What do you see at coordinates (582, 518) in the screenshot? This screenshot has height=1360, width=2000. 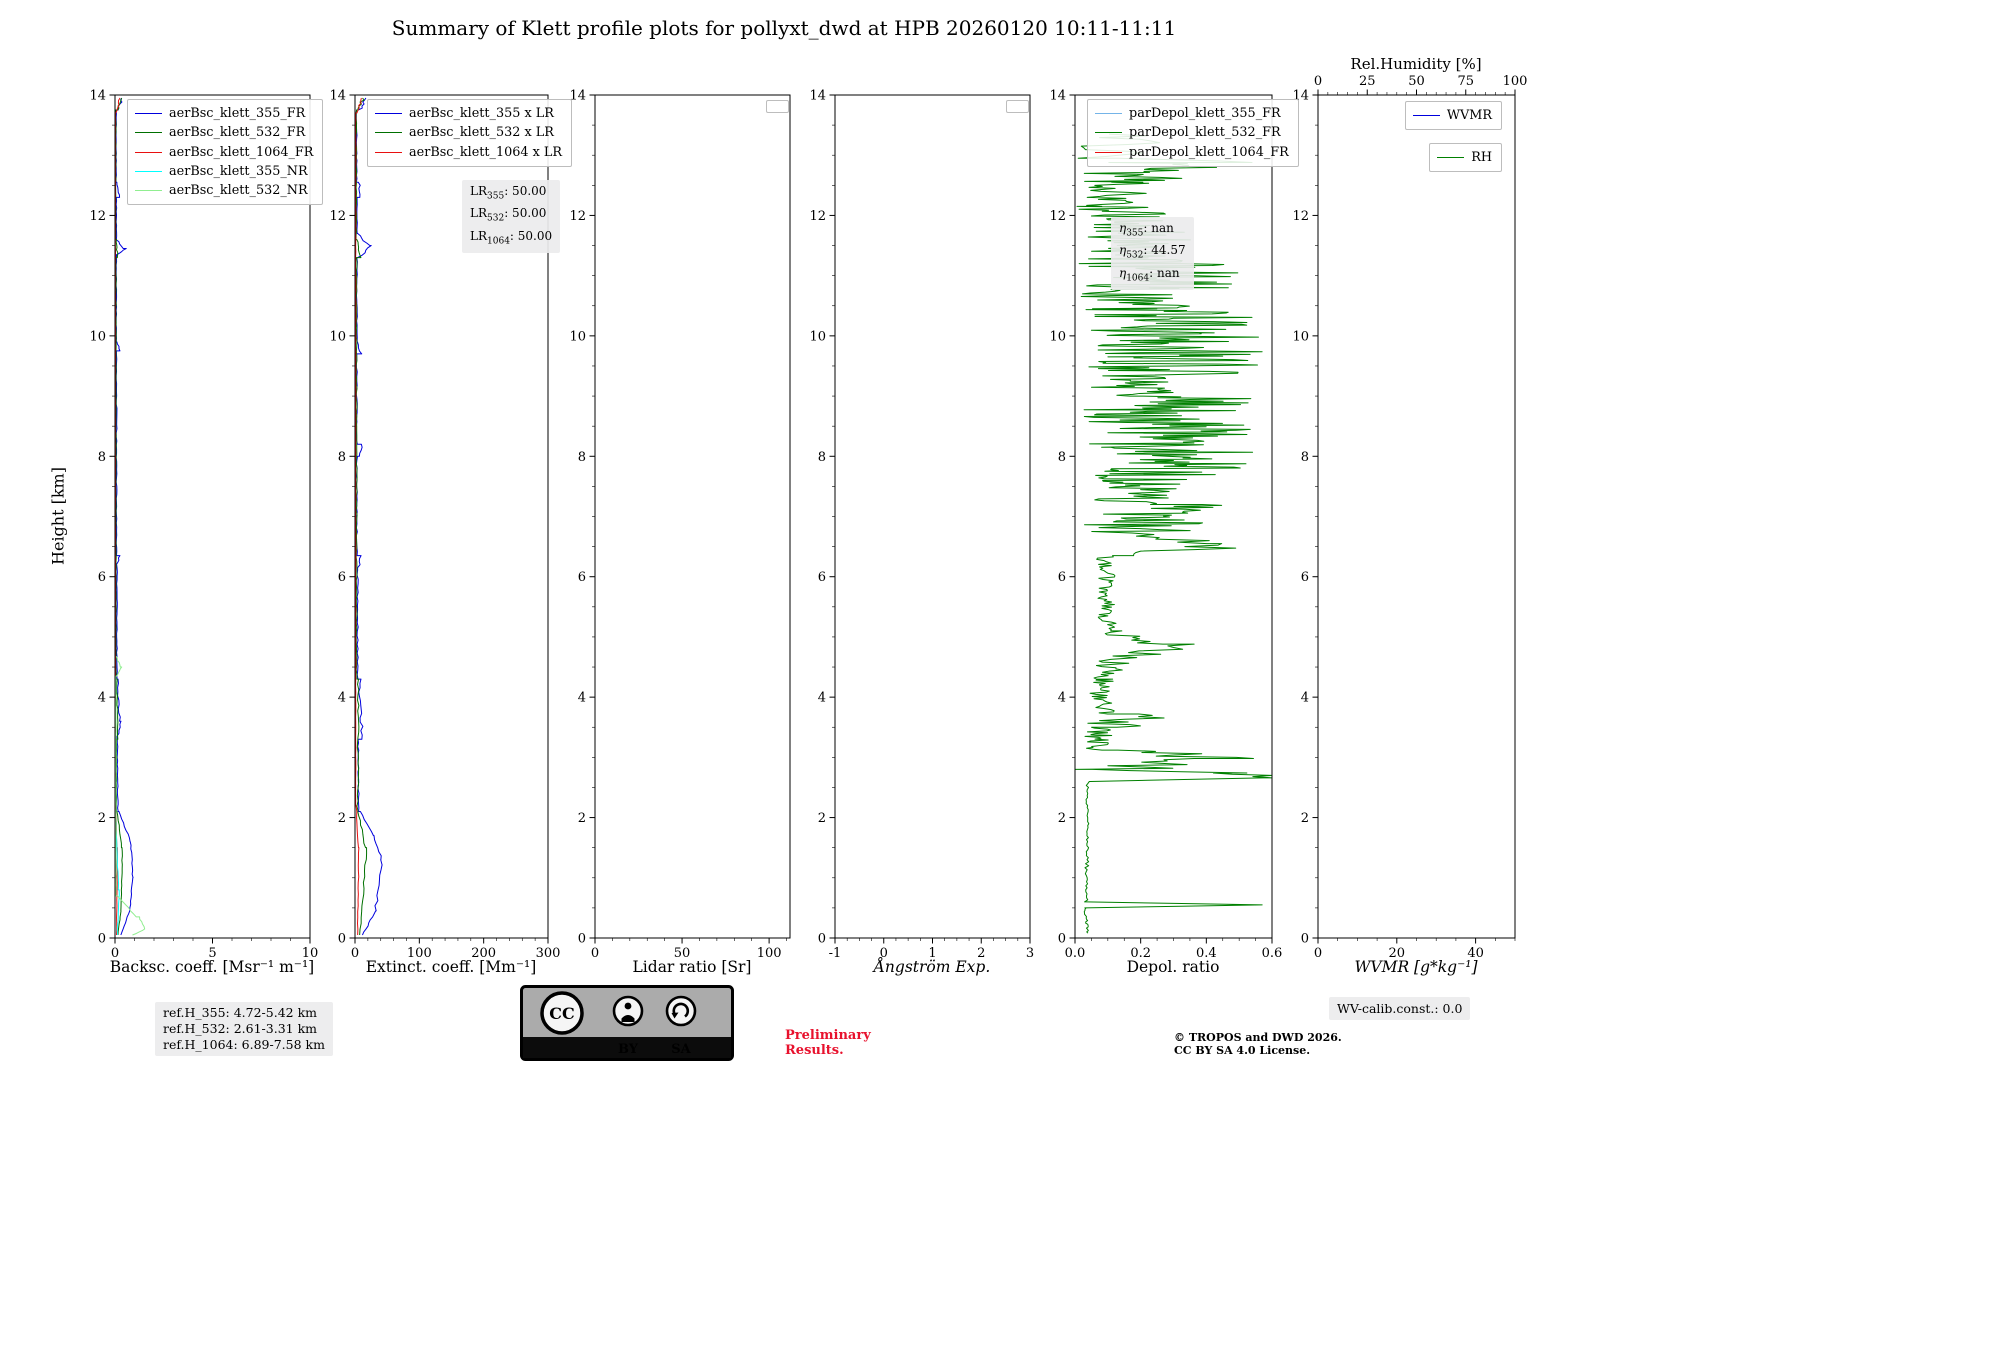 I see `y-ticks-lidar_ratio: 0 2 4 6 8 10 12 14` at bounding box center [582, 518].